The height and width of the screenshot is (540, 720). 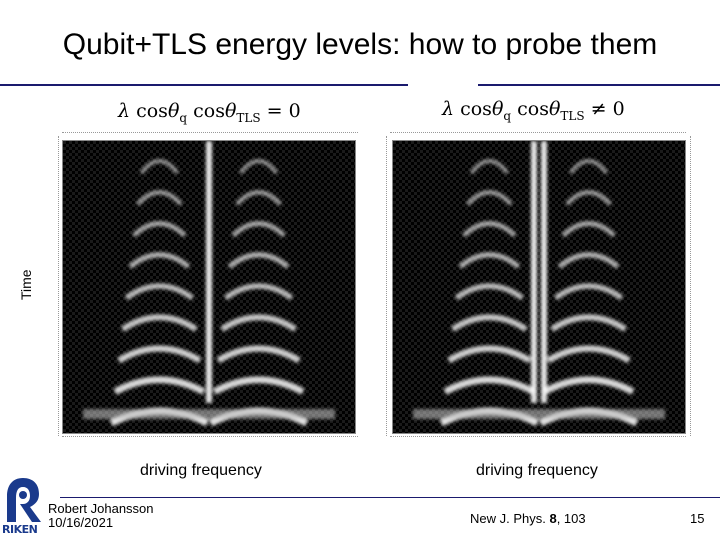 I want to click on footer-divider, so click(x=390, y=497).